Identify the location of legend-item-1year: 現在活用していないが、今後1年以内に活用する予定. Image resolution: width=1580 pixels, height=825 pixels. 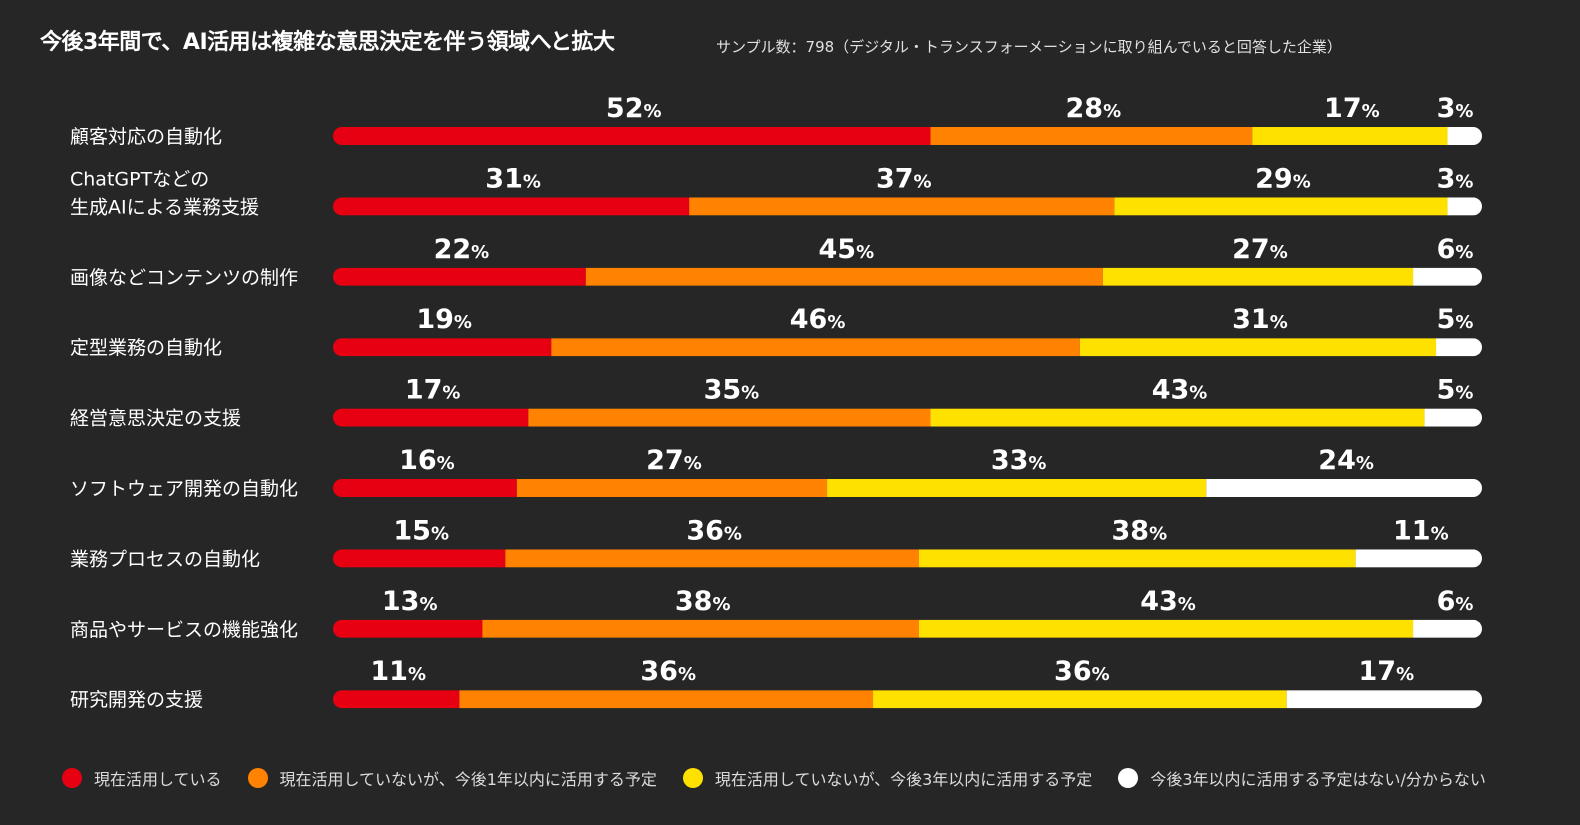
(452, 778).